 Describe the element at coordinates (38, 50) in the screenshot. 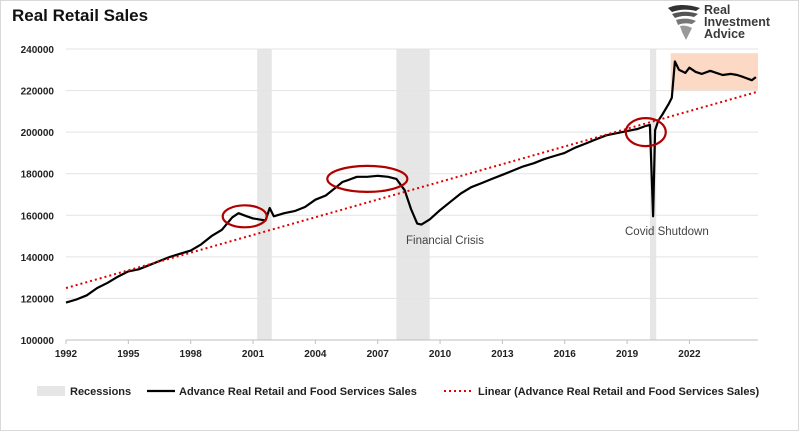

I see `y-tick-label: 240000` at that location.